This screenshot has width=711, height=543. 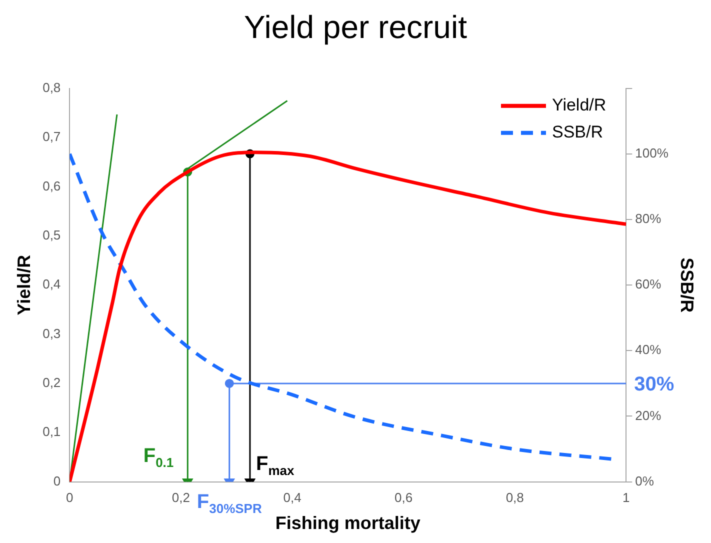 I want to click on y-tick-label: 0,7, so click(x=51, y=136).